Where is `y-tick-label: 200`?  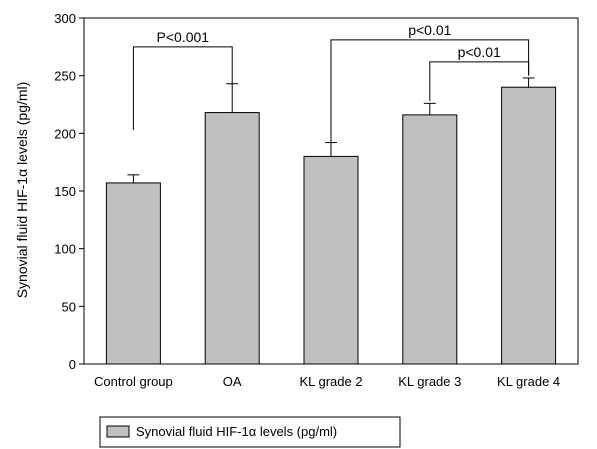
y-tick-label: 200 is located at coordinates (65, 133).